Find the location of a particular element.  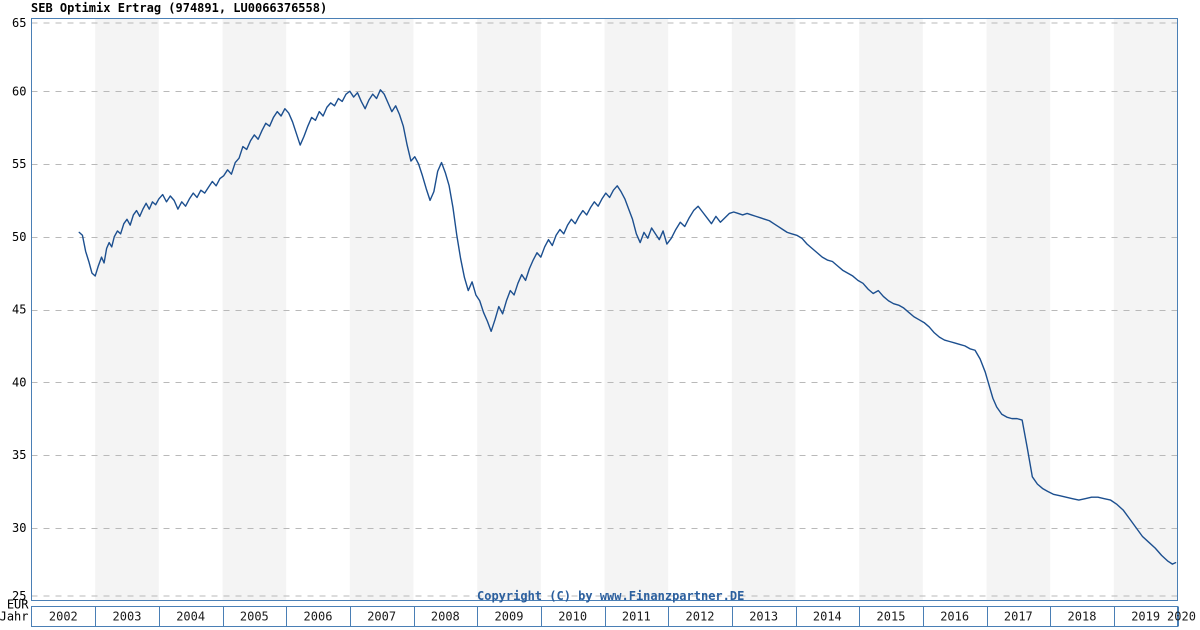

x-axis-tick-label: 2003 is located at coordinates (127, 617).